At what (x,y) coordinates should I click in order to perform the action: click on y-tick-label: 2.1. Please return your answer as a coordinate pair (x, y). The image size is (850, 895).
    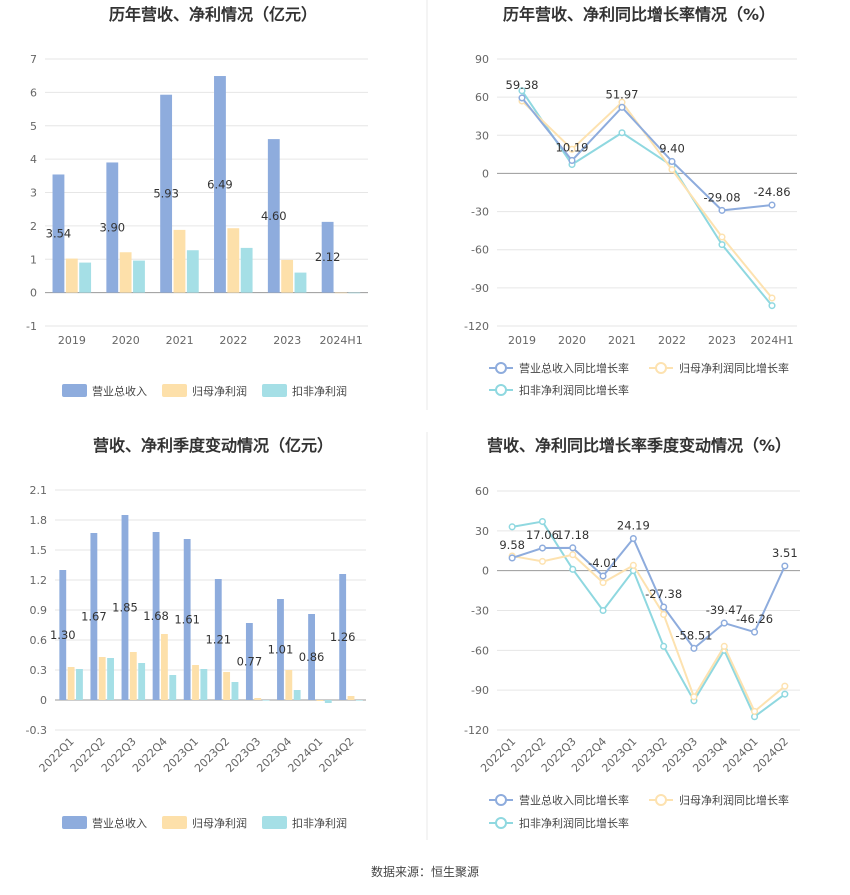
    Looking at the image, I should click on (39, 490).